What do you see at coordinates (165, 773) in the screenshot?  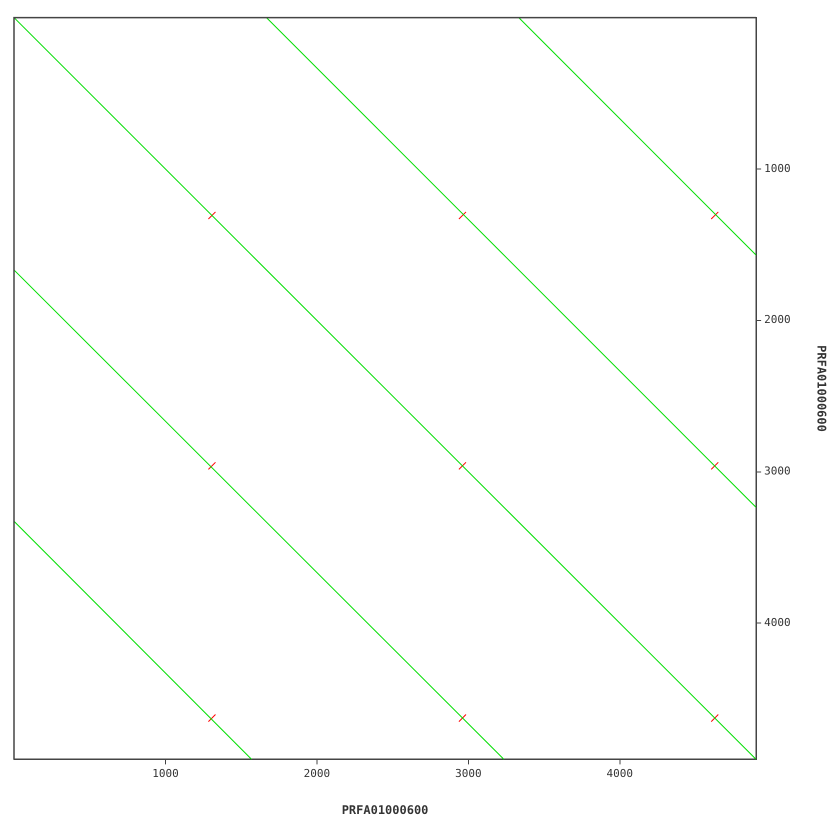 I see `x-tick-label: 1000` at bounding box center [165, 773].